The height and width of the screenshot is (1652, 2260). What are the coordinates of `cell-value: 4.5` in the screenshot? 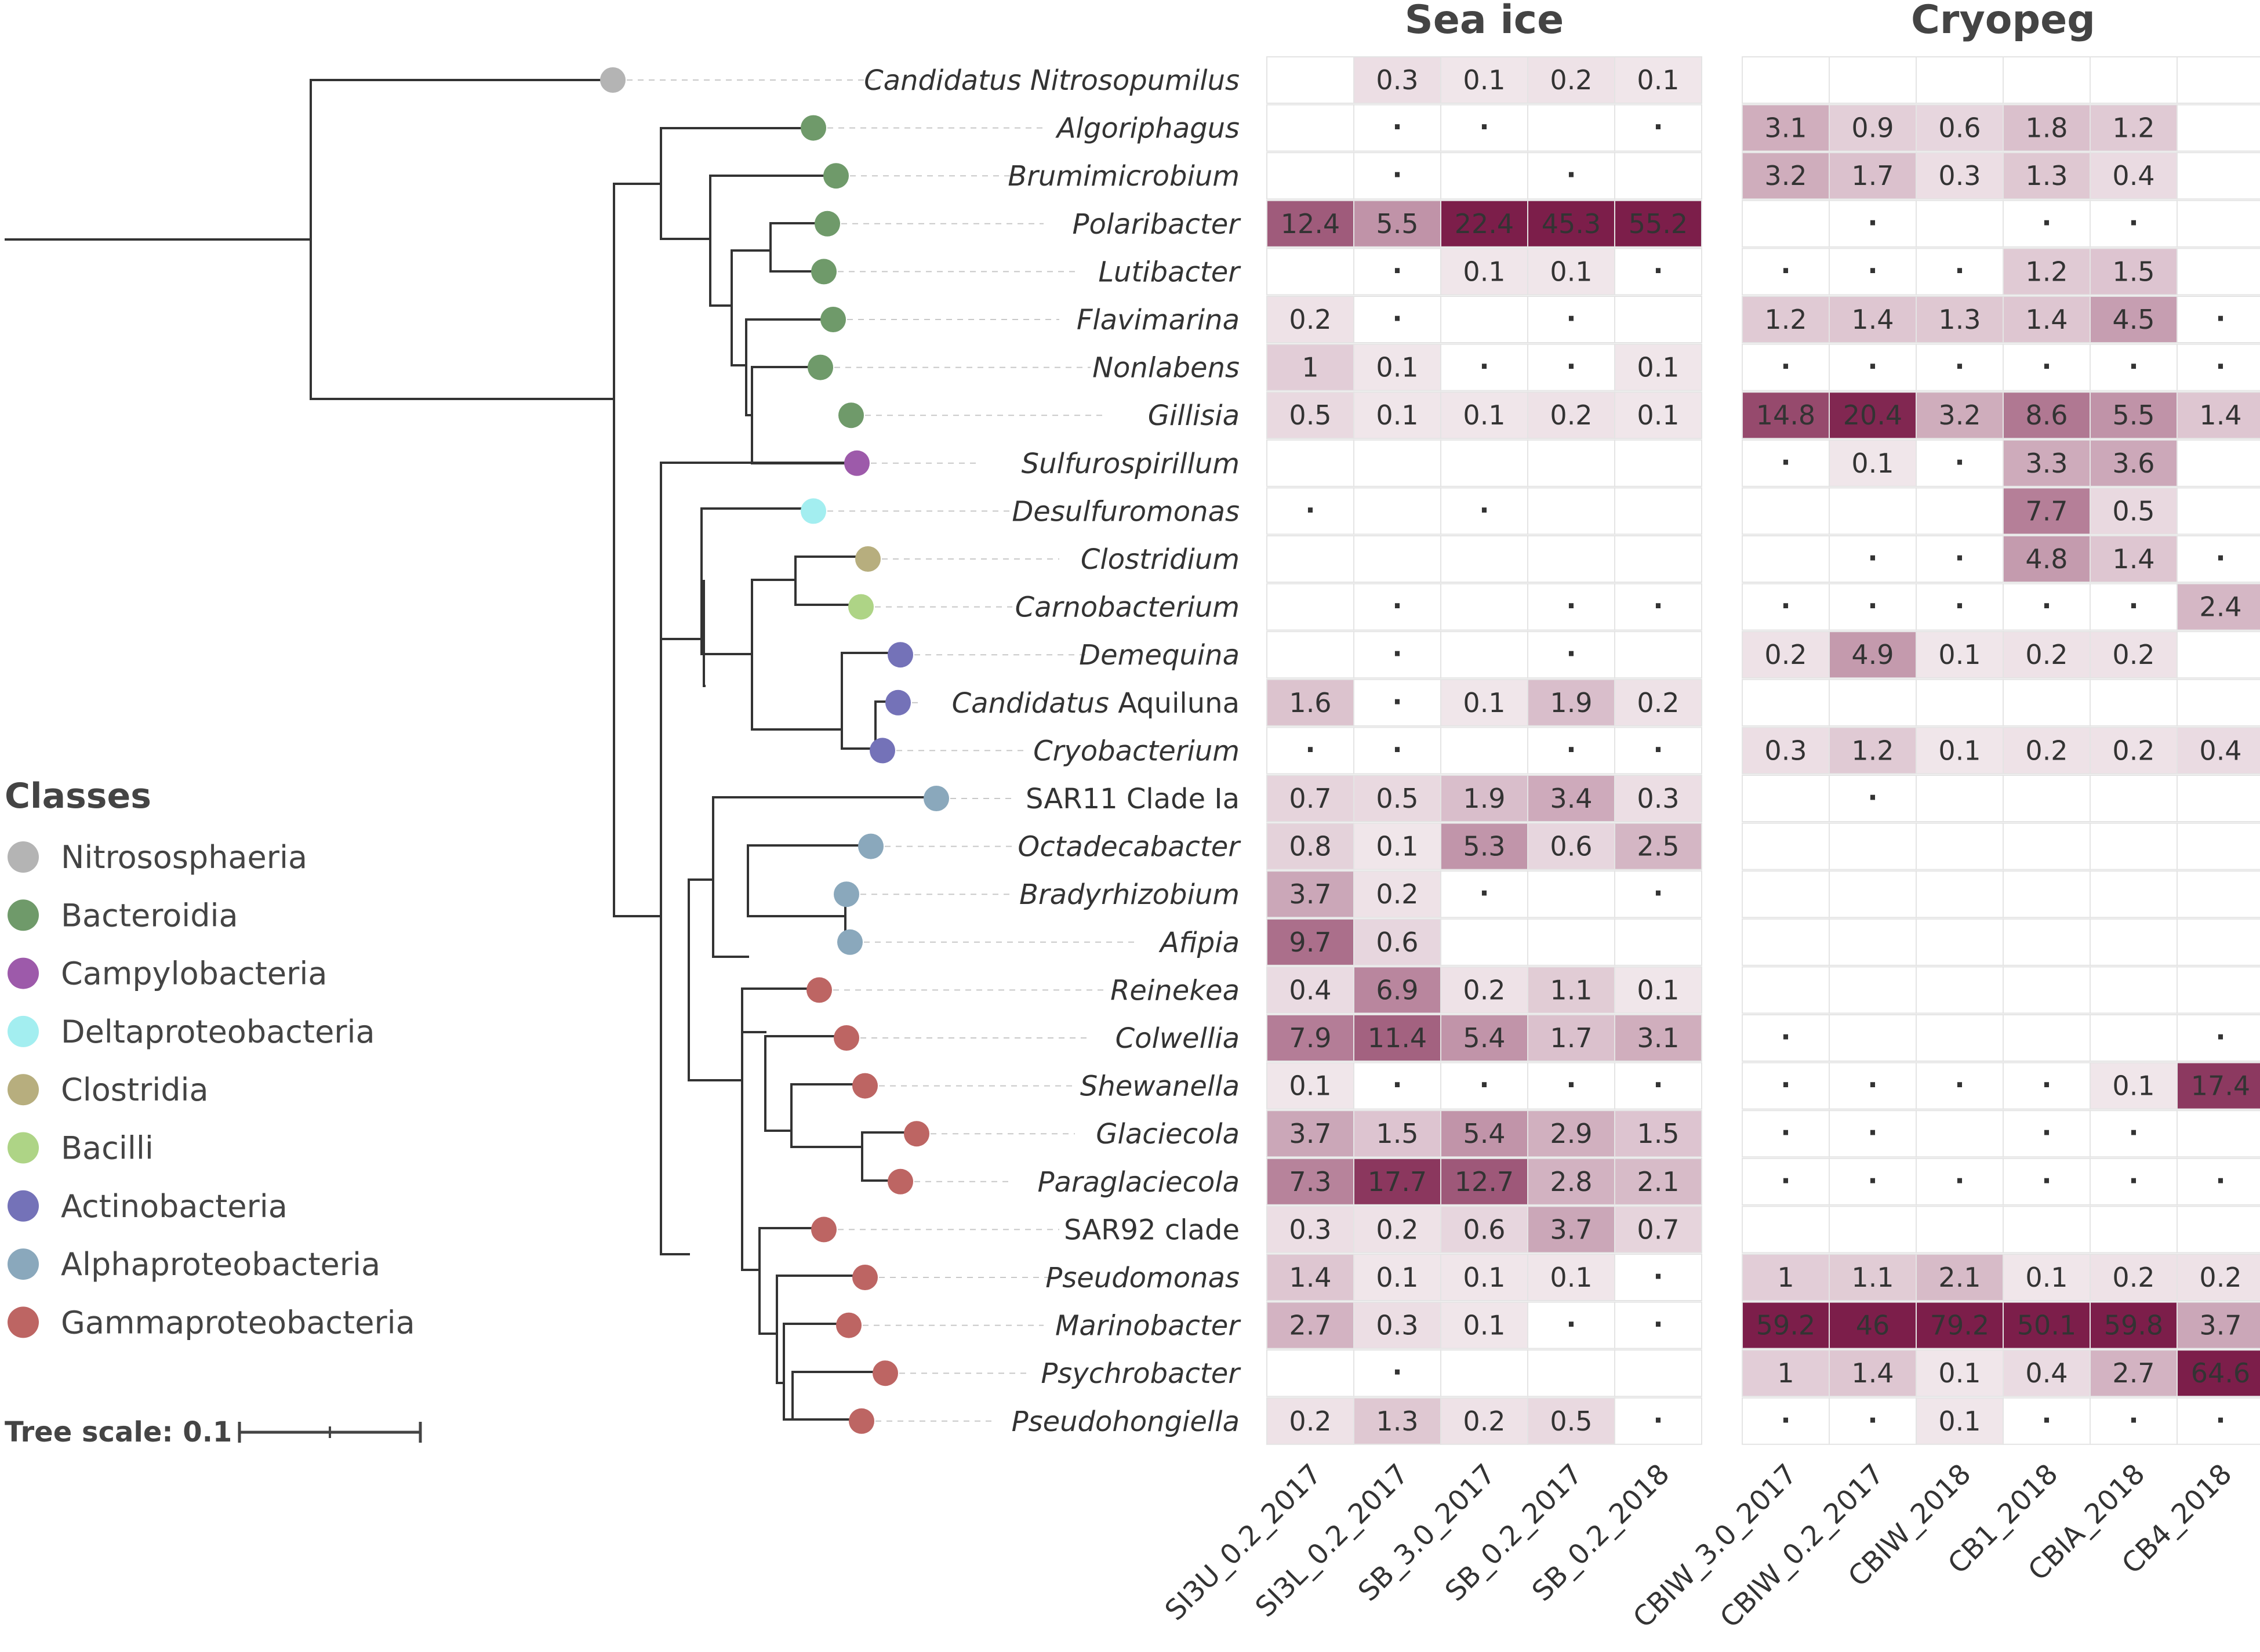 It's located at (2133, 319).